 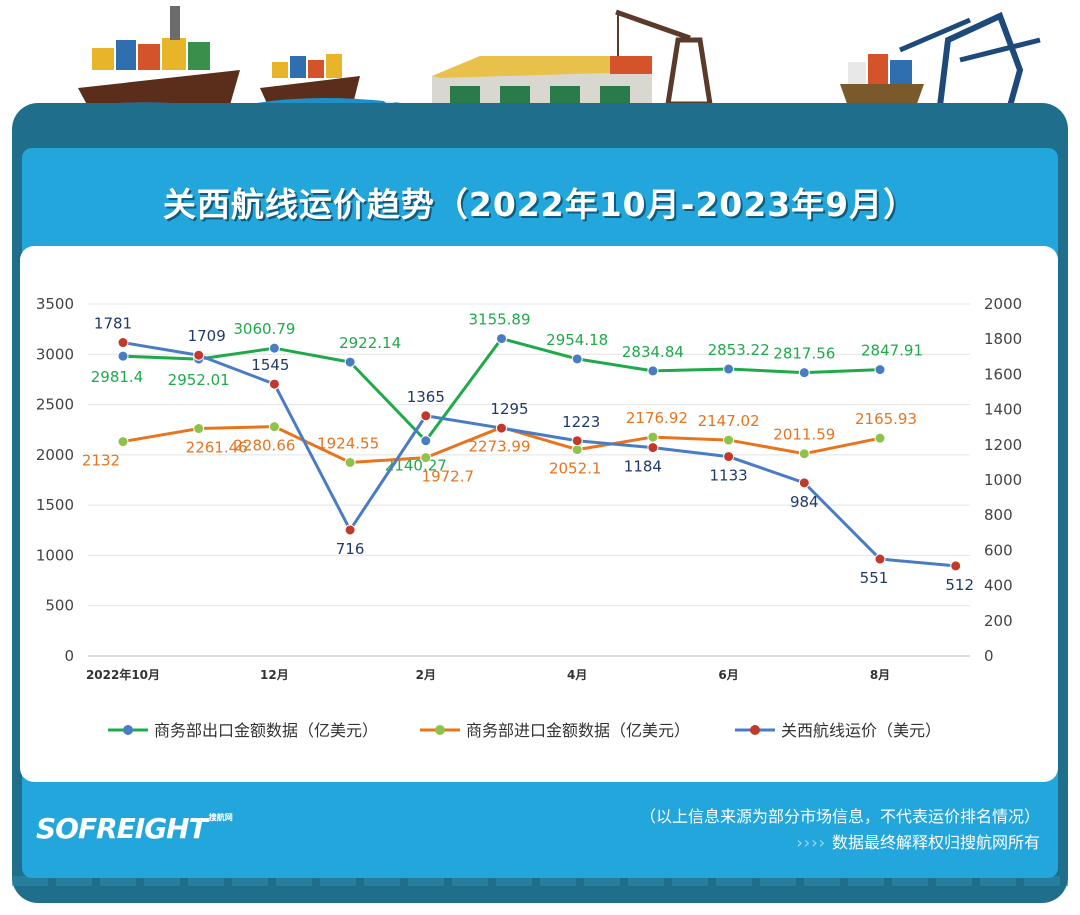 What do you see at coordinates (657, 418) in the screenshot?
I see `data-label: 2176.92` at bounding box center [657, 418].